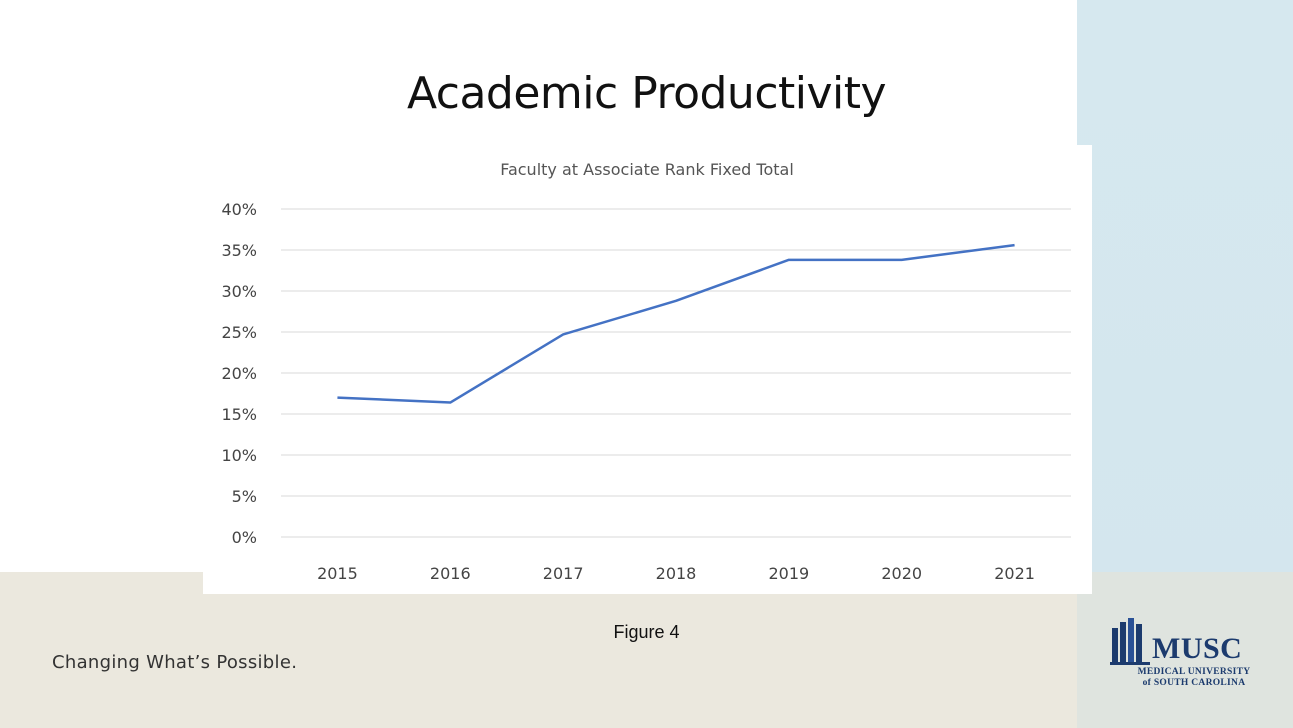  I want to click on y-tick-label: 15%, so click(239, 414).